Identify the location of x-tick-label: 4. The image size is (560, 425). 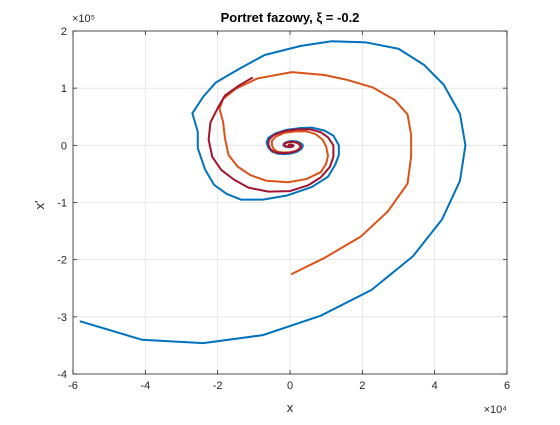
(435, 386).